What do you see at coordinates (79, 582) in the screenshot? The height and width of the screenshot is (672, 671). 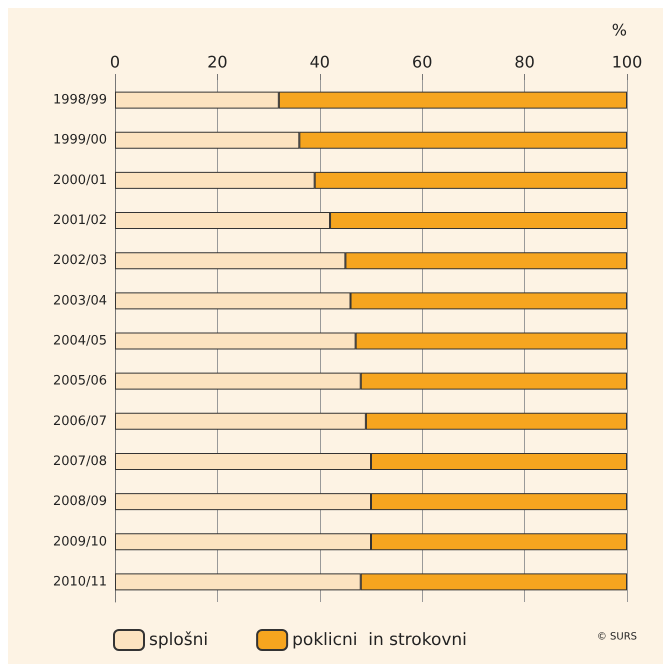 I see `y-tick-label: 2010/11` at bounding box center [79, 582].